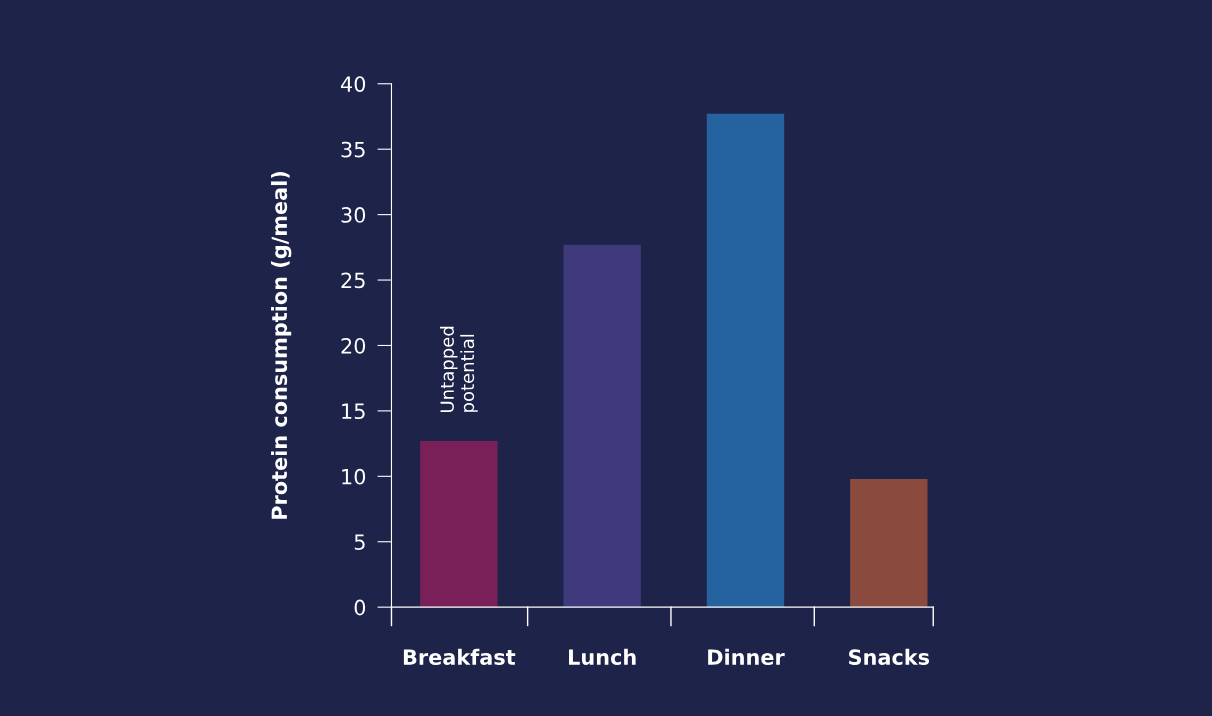 The height and width of the screenshot is (716, 1212). I want to click on y-tick-label: 30, so click(353, 215).